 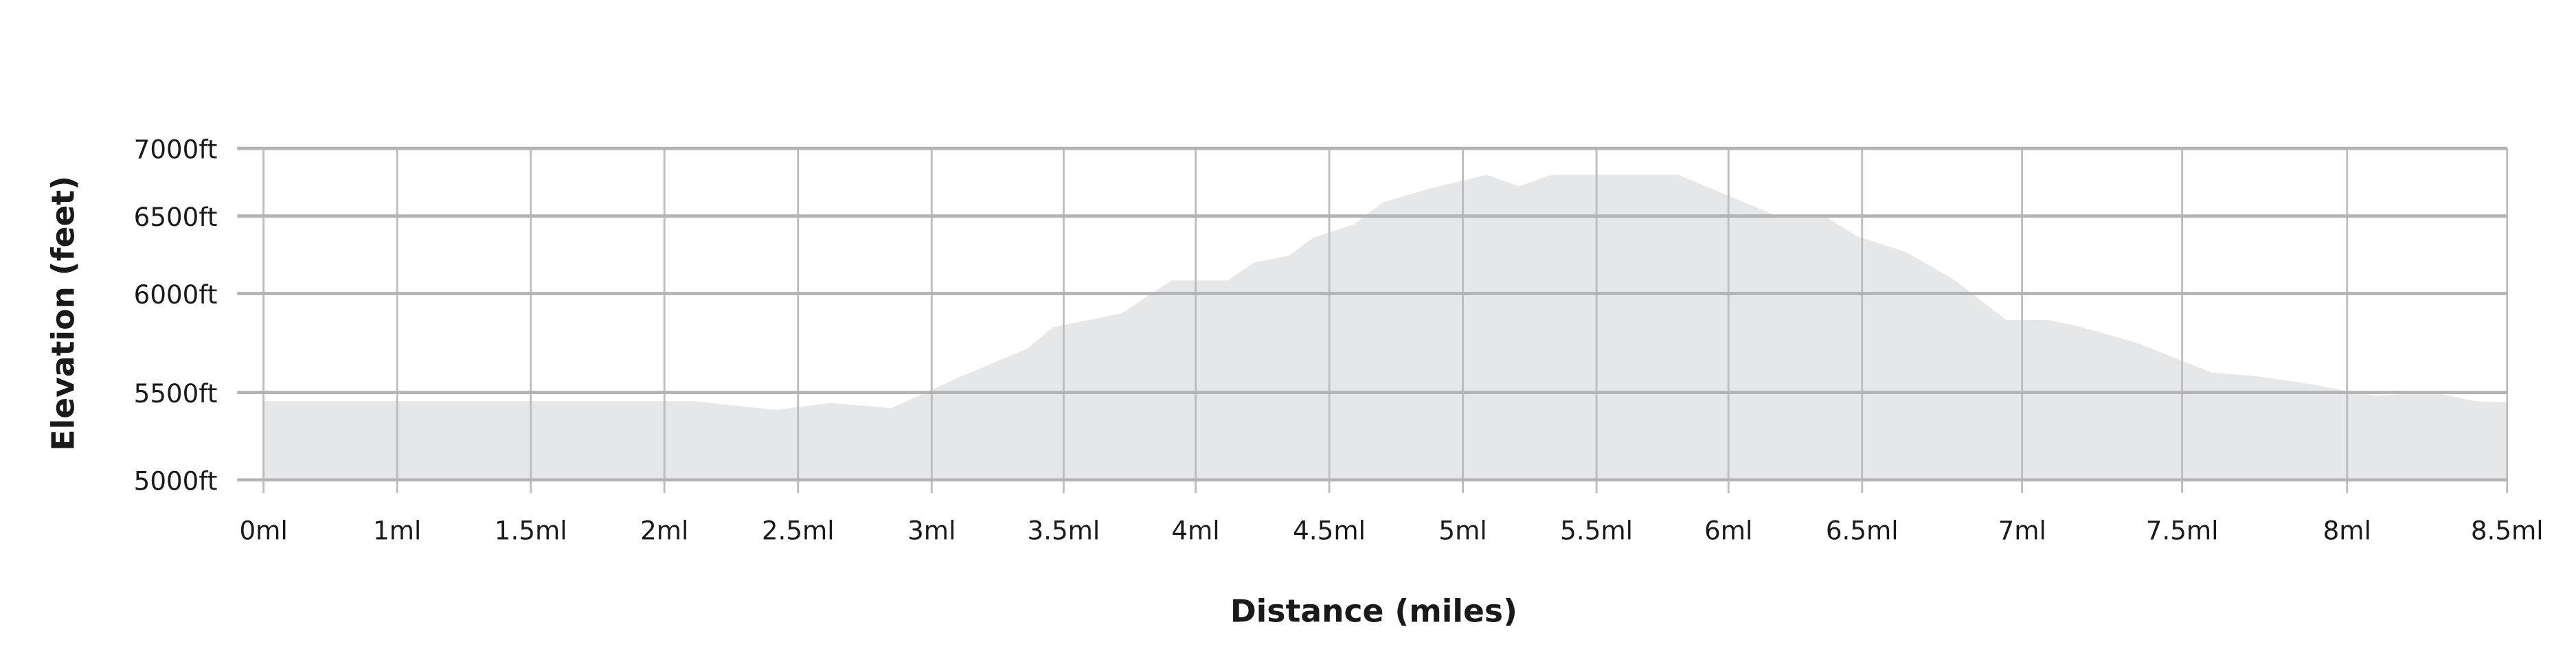 What do you see at coordinates (664, 530) in the screenshot?
I see `x-tick-label: 2ml` at bounding box center [664, 530].